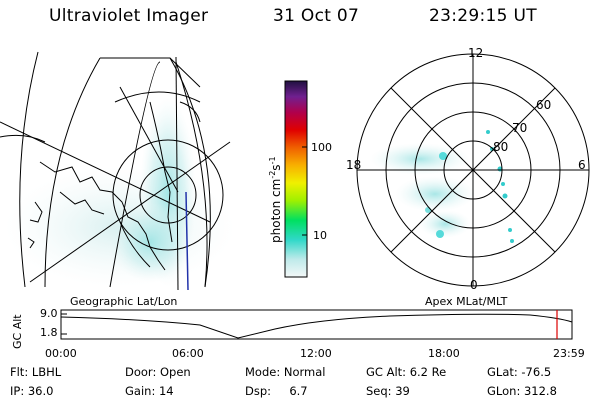  Describe the element at coordinates (483, 16) in the screenshot. I see `time-label: 23:29:15 UT` at that location.